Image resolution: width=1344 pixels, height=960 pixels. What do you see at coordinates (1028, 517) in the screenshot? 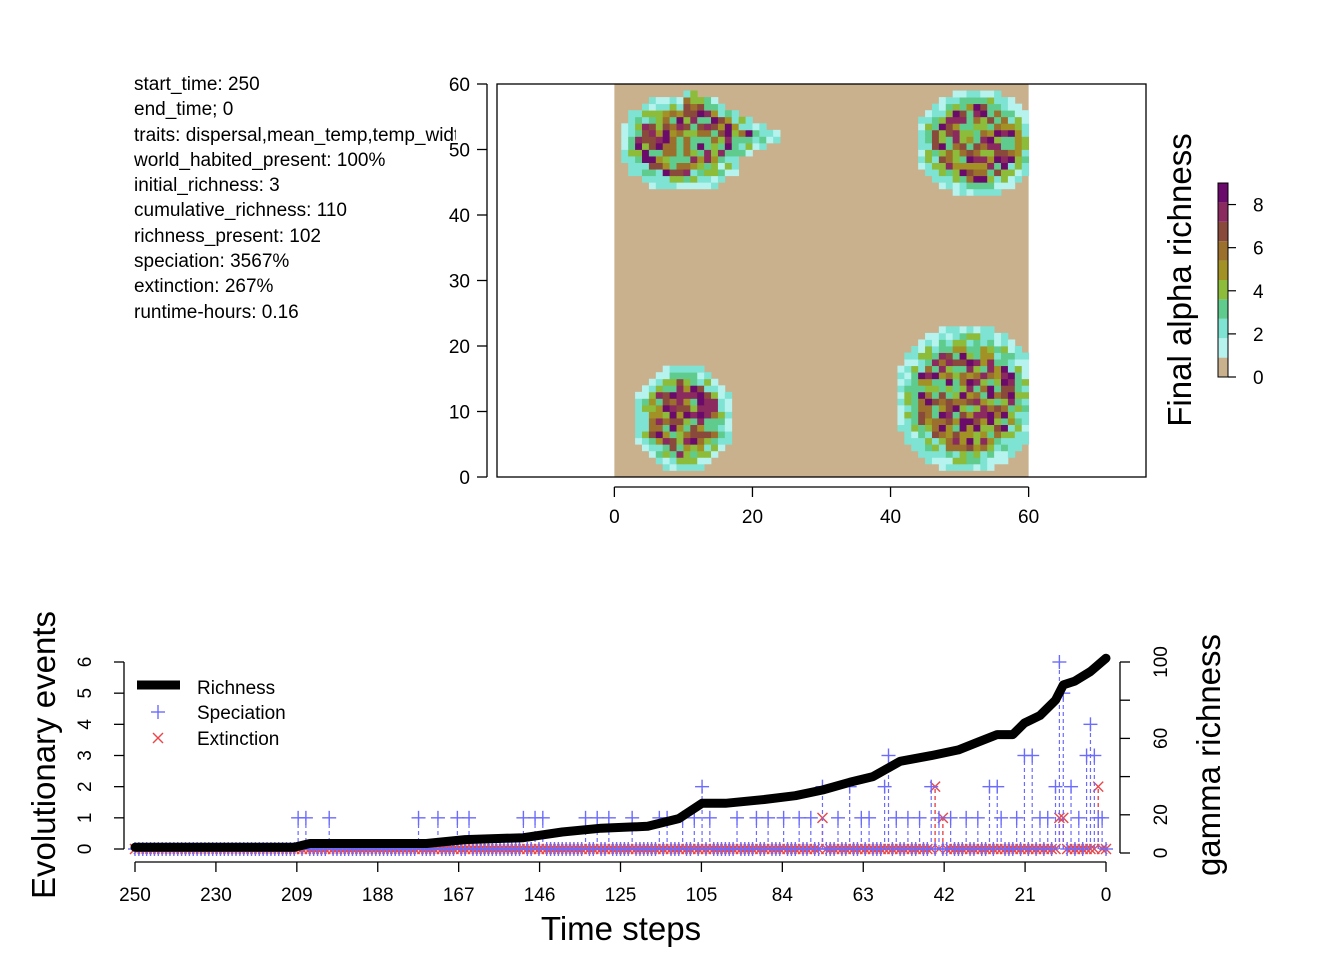
I see `map-x-tick-label: 60` at bounding box center [1028, 517].